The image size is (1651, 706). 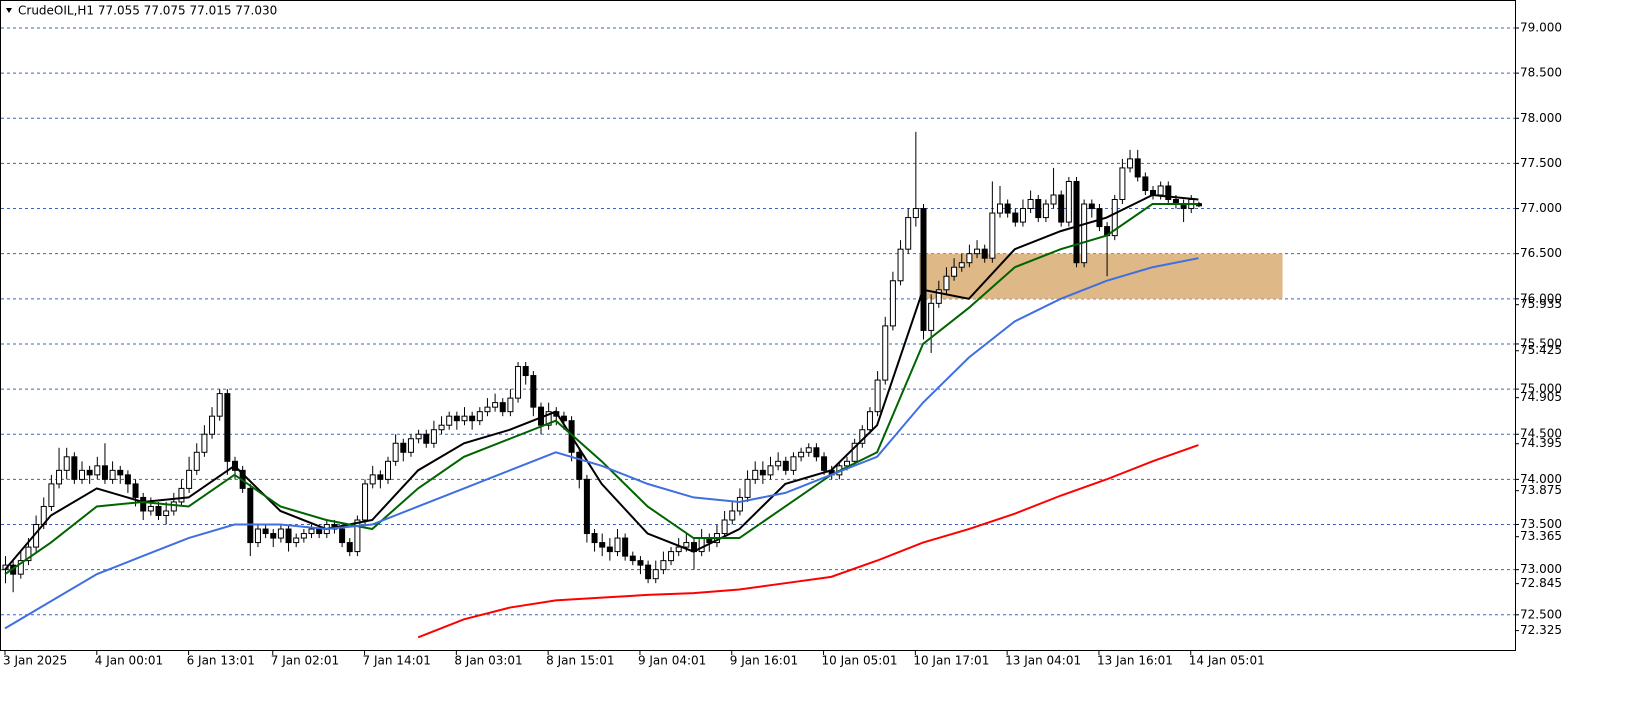 I want to click on y-tick-label: 78.500, so click(x=1541, y=73).